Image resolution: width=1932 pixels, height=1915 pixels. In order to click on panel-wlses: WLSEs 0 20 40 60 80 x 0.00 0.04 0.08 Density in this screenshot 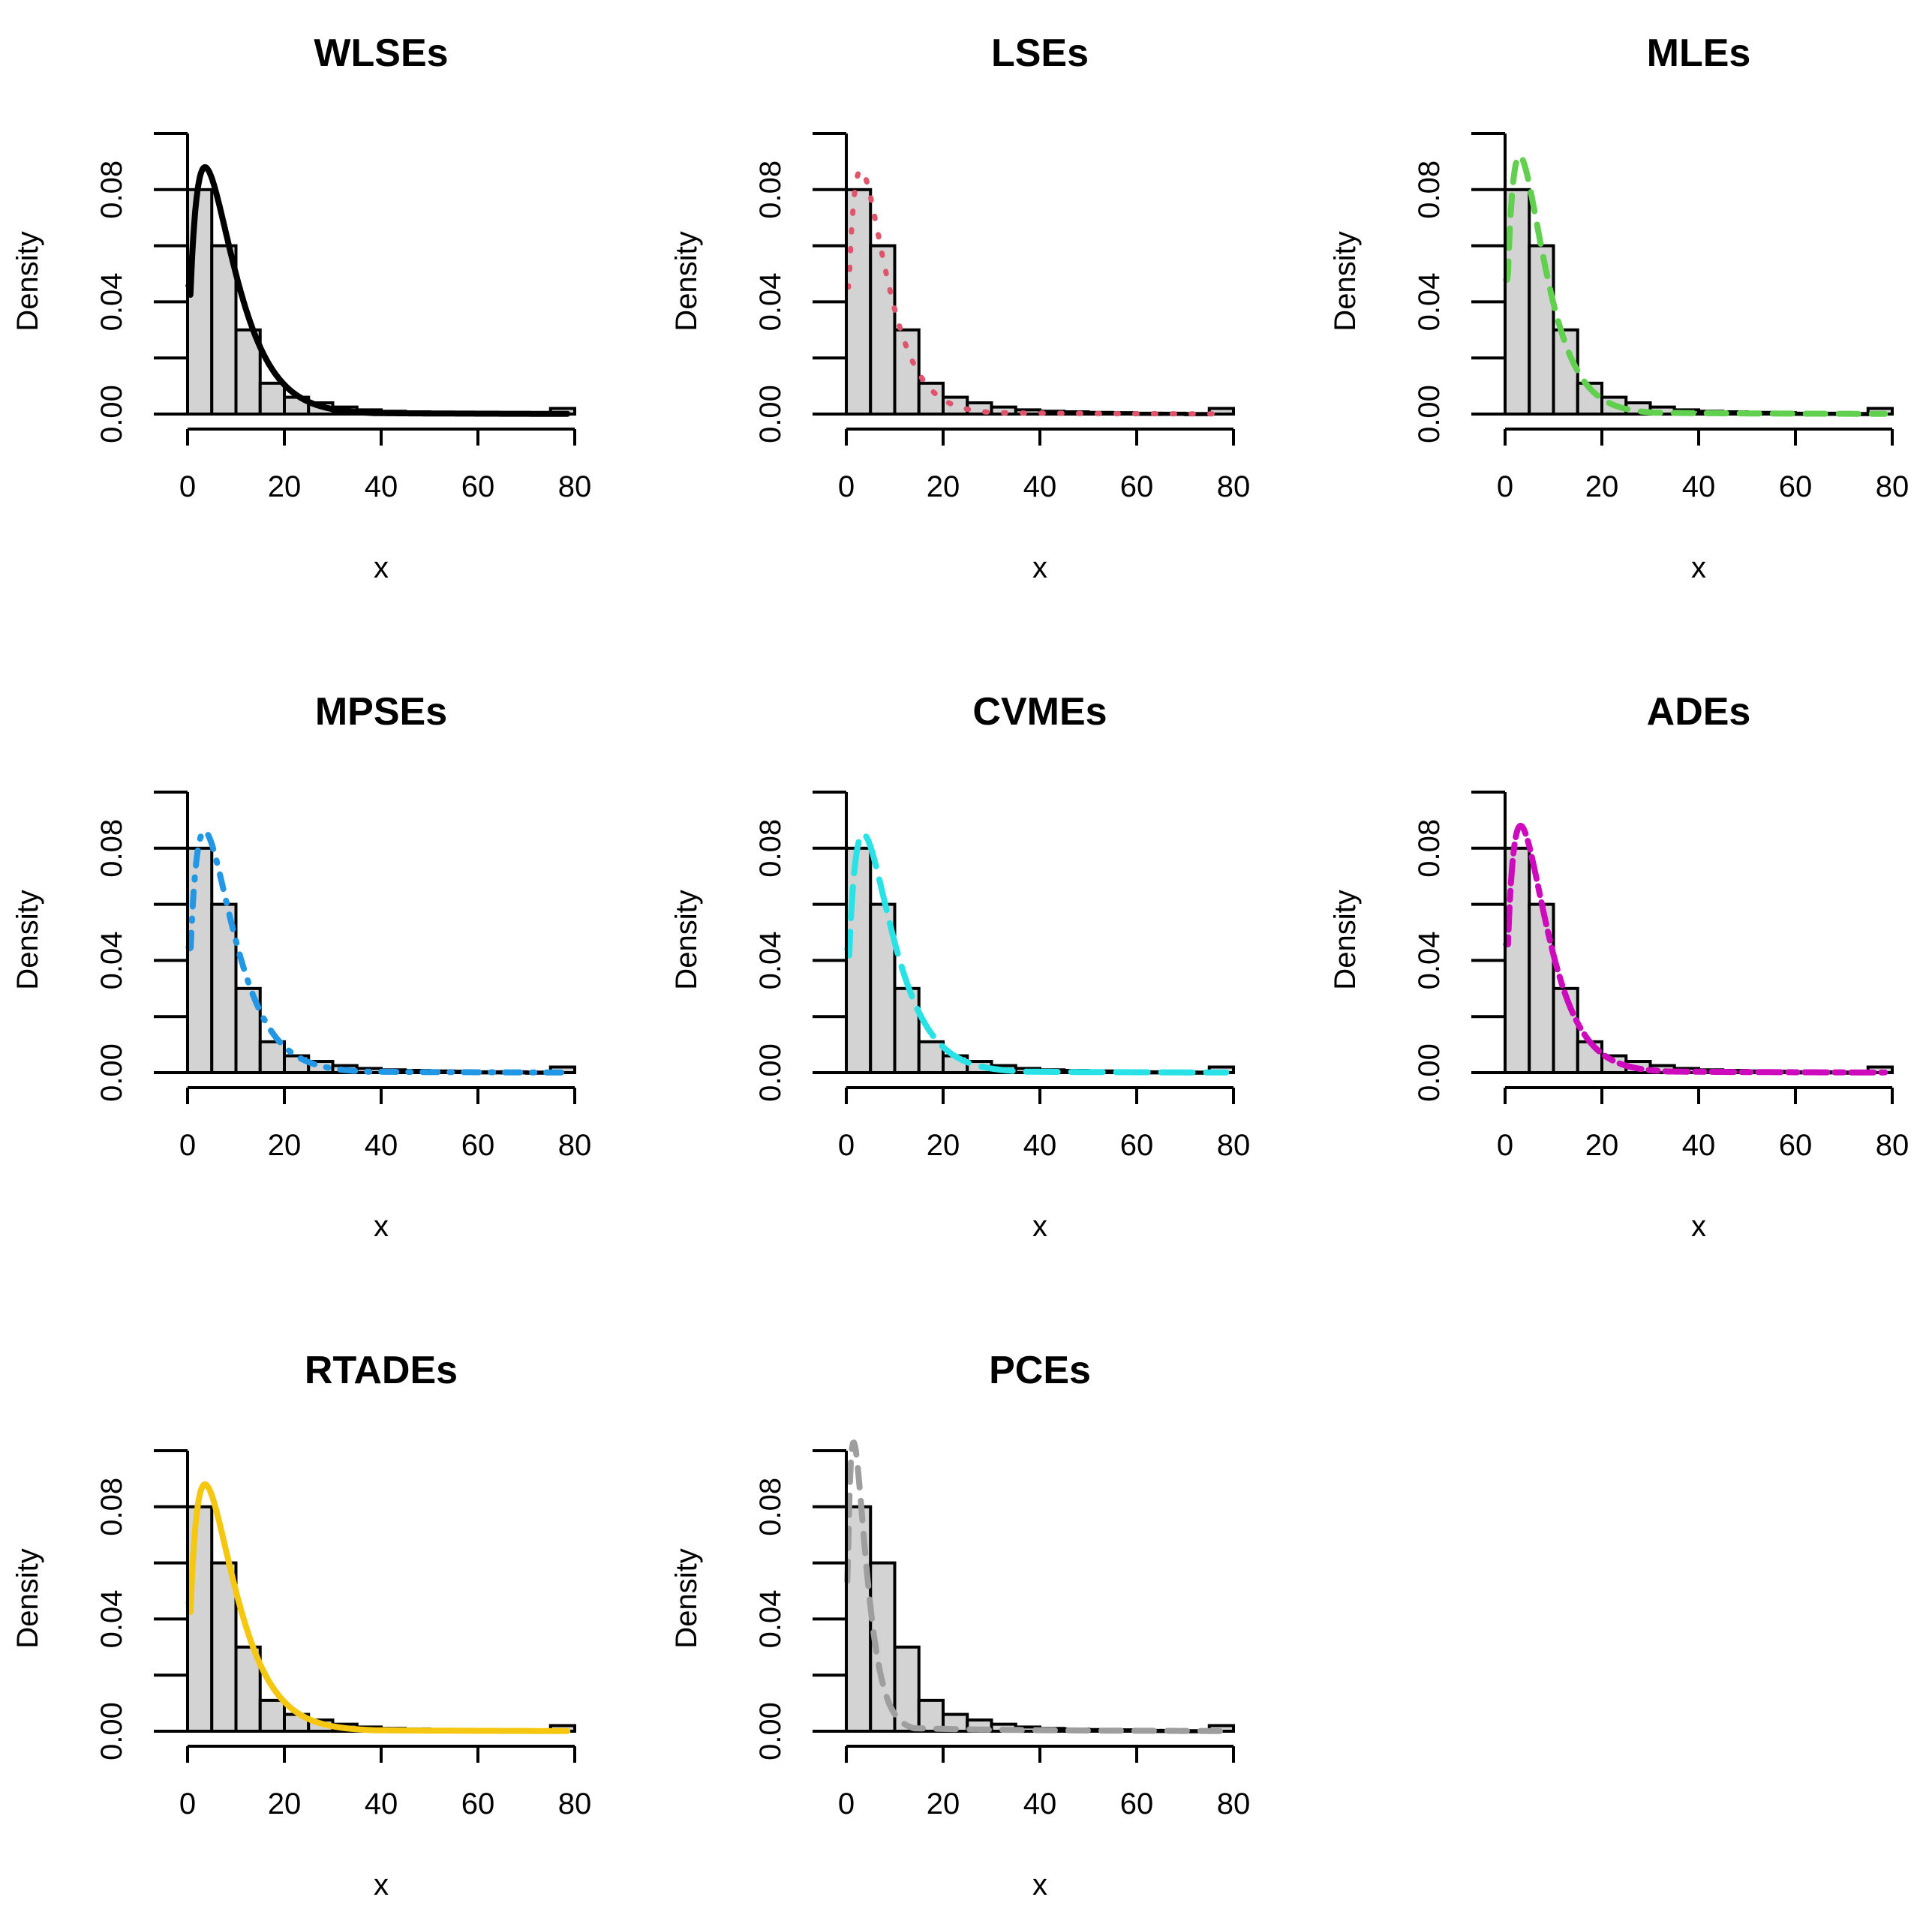, I will do `click(301, 308)`.